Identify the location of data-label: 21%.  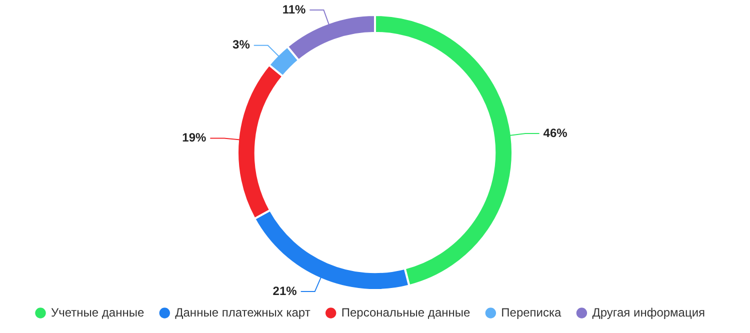
(285, 291).